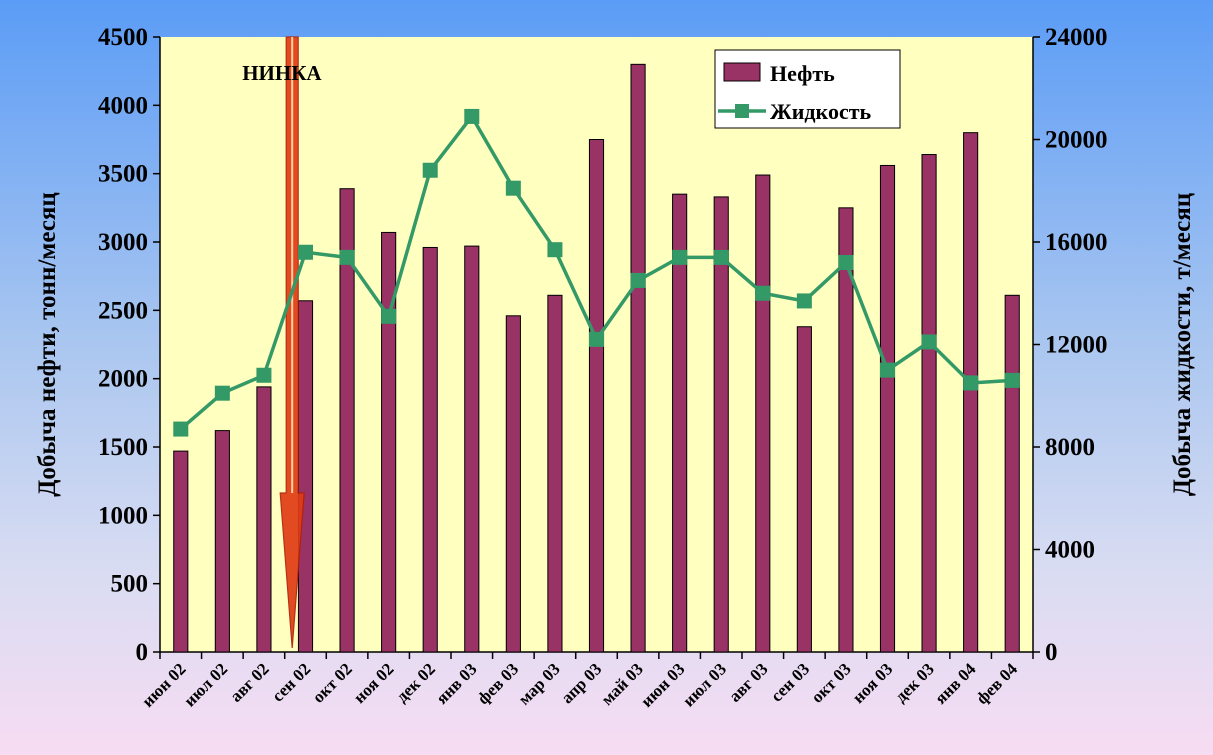 Image resolution: width=1213 pixels, height=755 pixels. I want to click on annotation-label: НИНКА, so click(282, 73).